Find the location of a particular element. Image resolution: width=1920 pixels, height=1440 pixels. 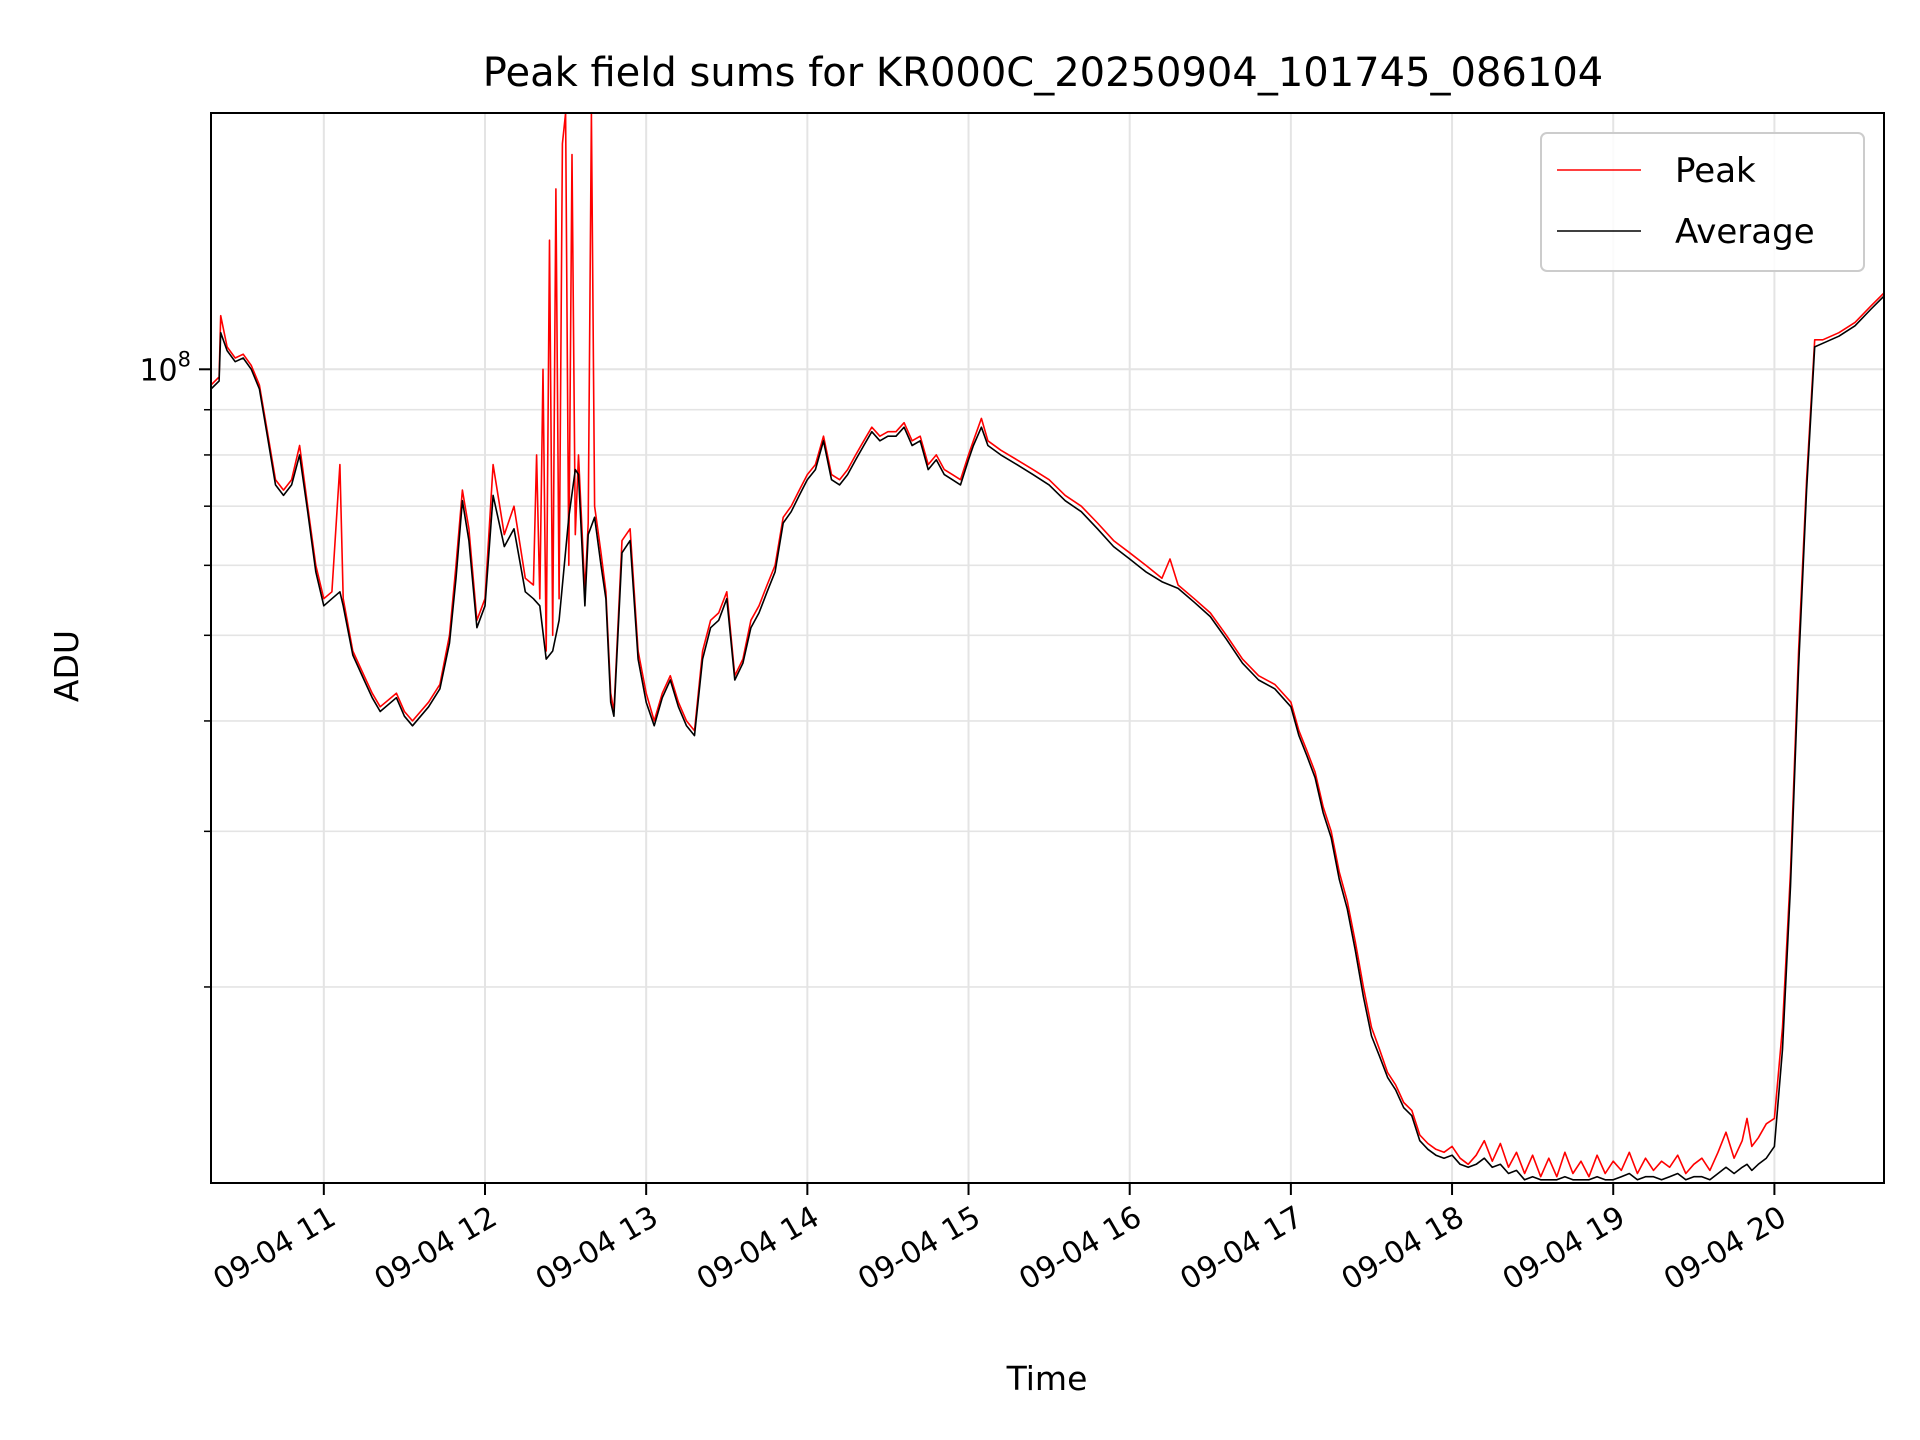

legend: Peak Average is located at coordinates (1702, 202).